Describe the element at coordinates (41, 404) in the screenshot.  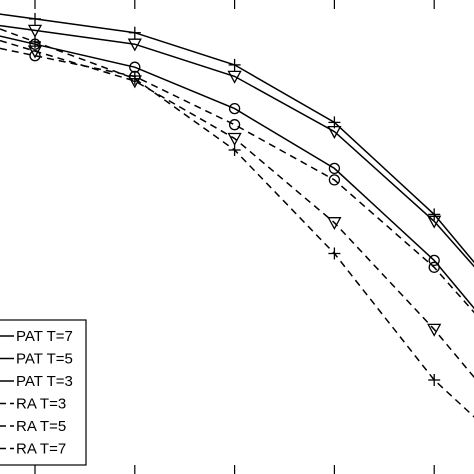
I see `legend-ra-t-3-label: RA T=3` at that location.